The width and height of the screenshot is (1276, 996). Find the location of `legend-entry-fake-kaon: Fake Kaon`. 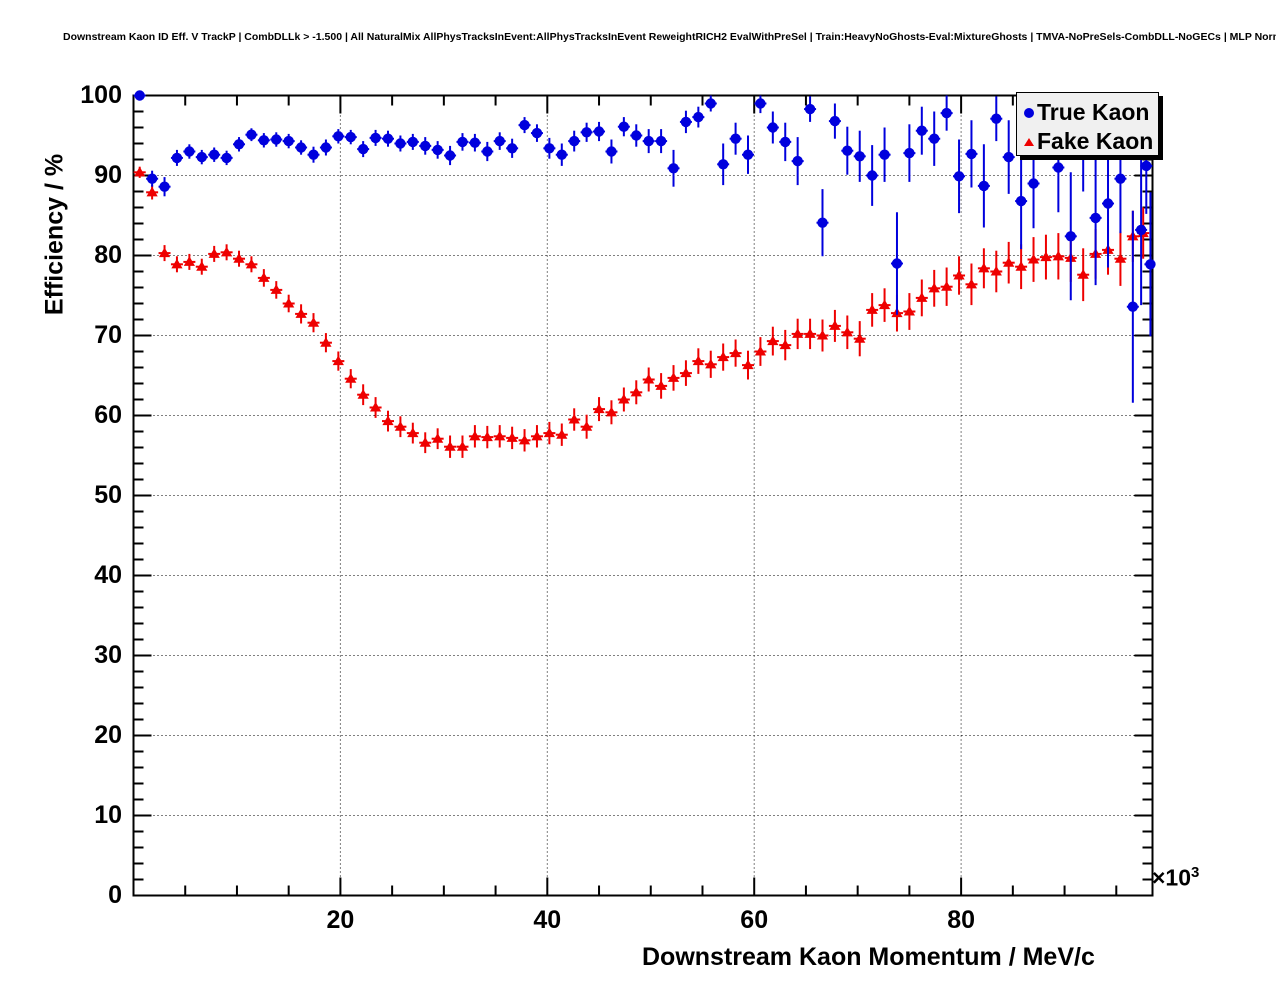

legend-entry-fake-kaon: Fake Kaon is located at coordinates (1087, 139).